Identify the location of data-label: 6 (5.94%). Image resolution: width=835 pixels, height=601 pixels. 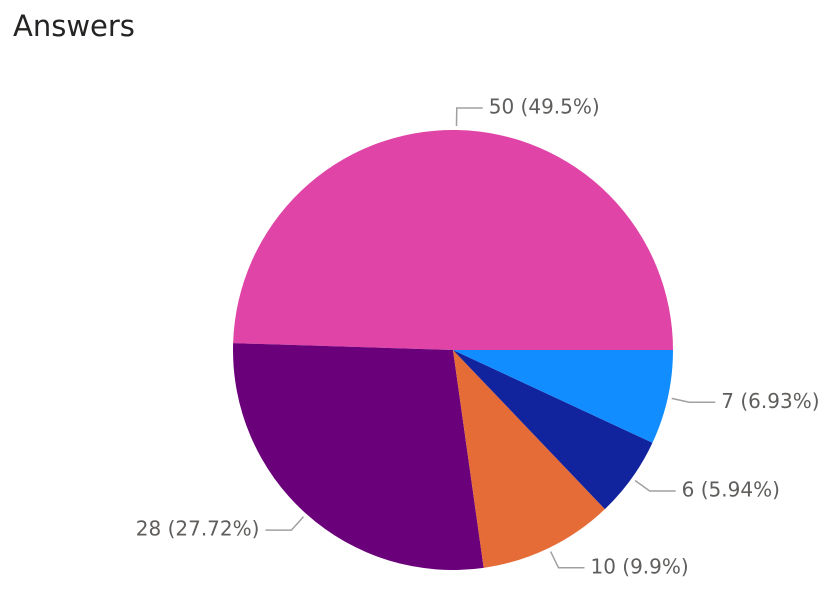
(731, 490).